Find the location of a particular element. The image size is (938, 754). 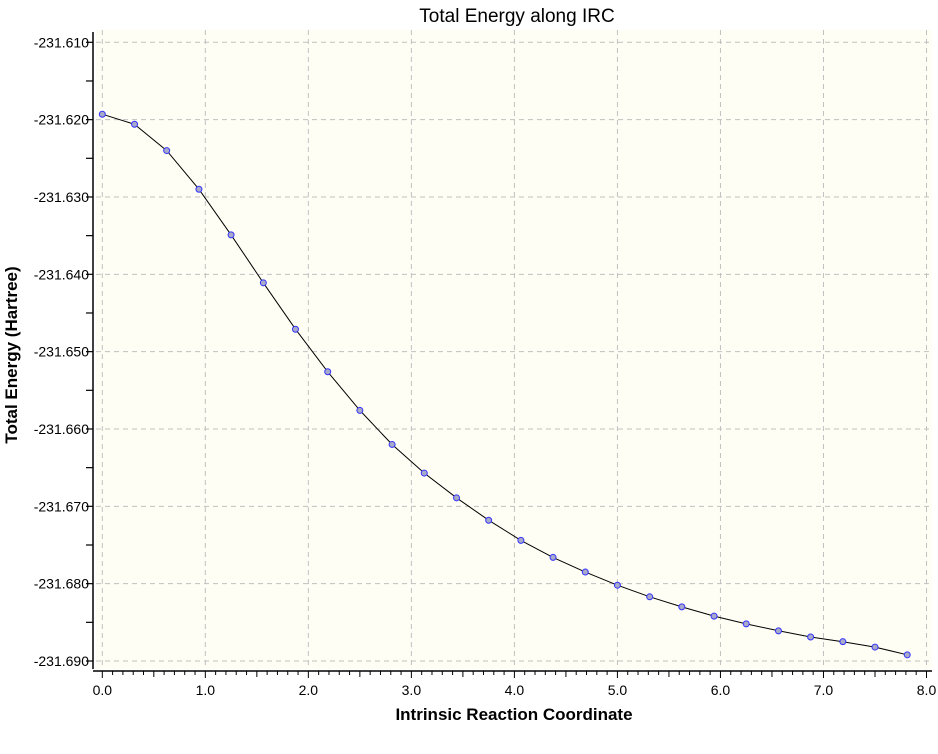

y-tick-label: -231.680 is located at coordinates (61, 584).